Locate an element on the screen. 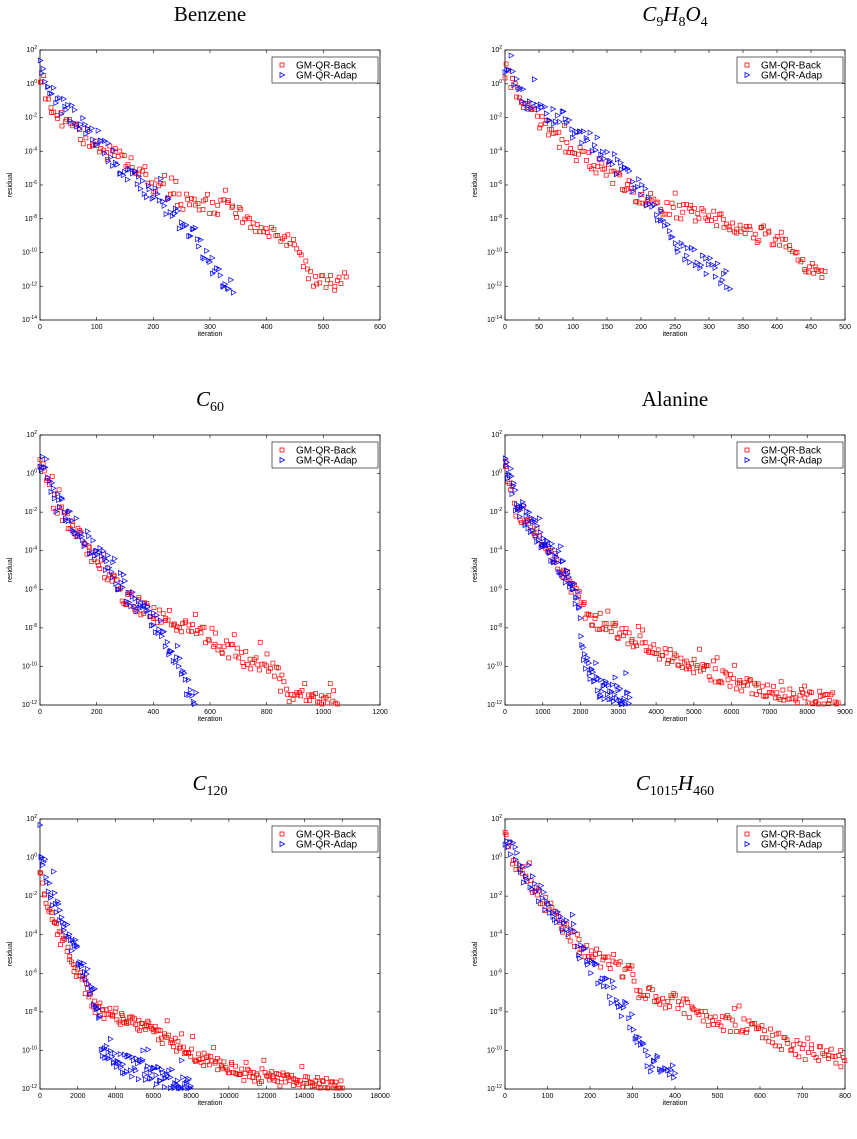  x-tick-label: 16000 is located at coordinates (342, 1096).